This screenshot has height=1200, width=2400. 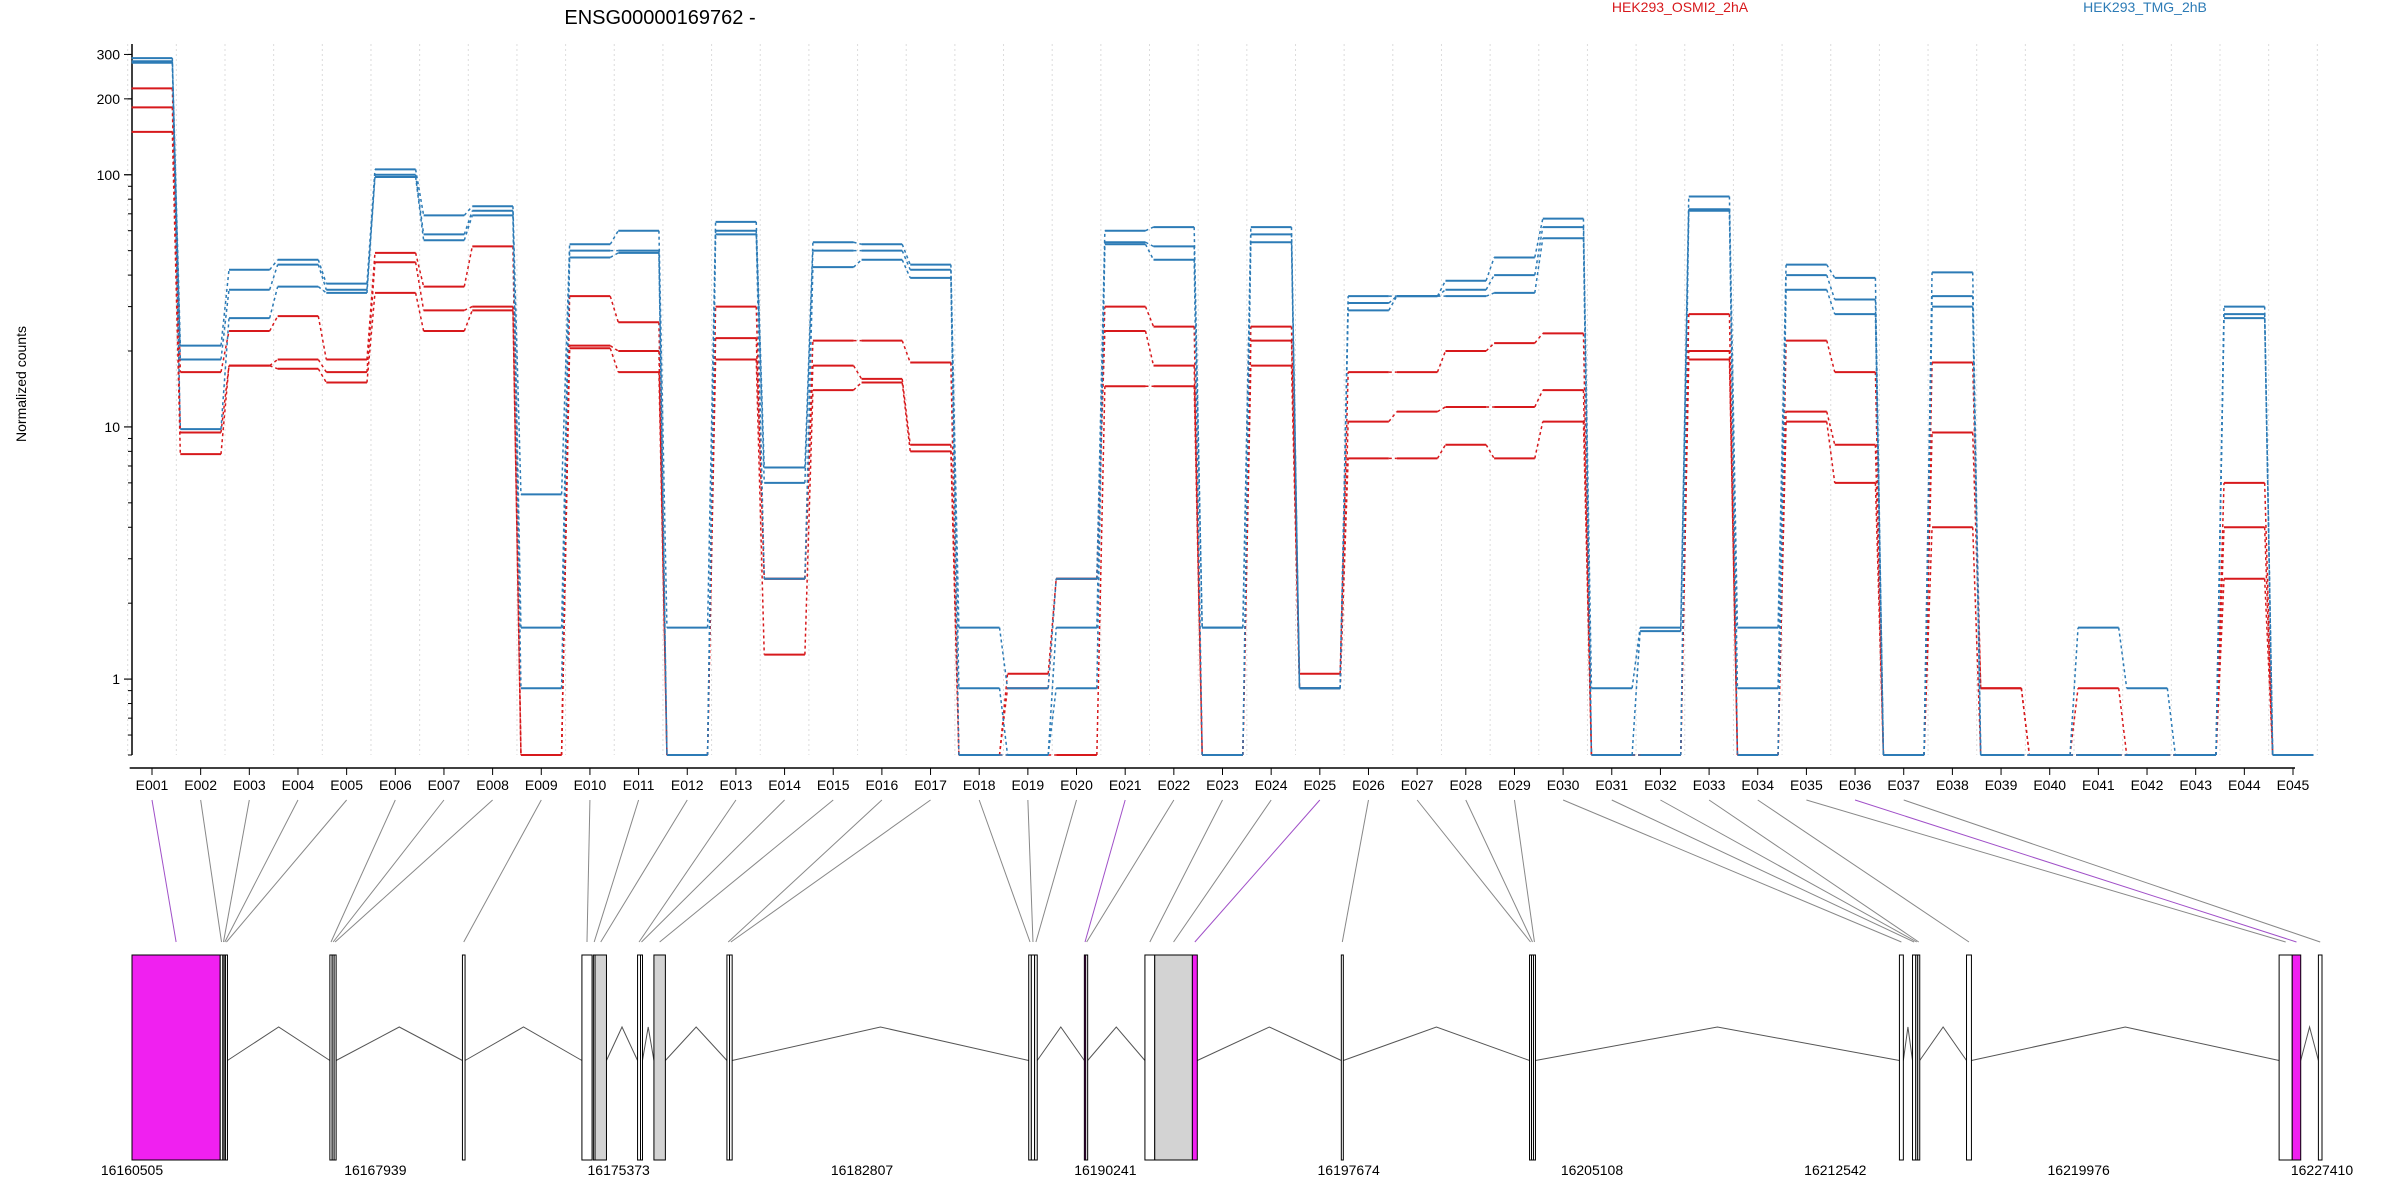 What do you see at coordinates (2079, 1170) in the screenshot?
I see `genomic-coordinate-label: 16219976` at bounding box center [2079, 1170].